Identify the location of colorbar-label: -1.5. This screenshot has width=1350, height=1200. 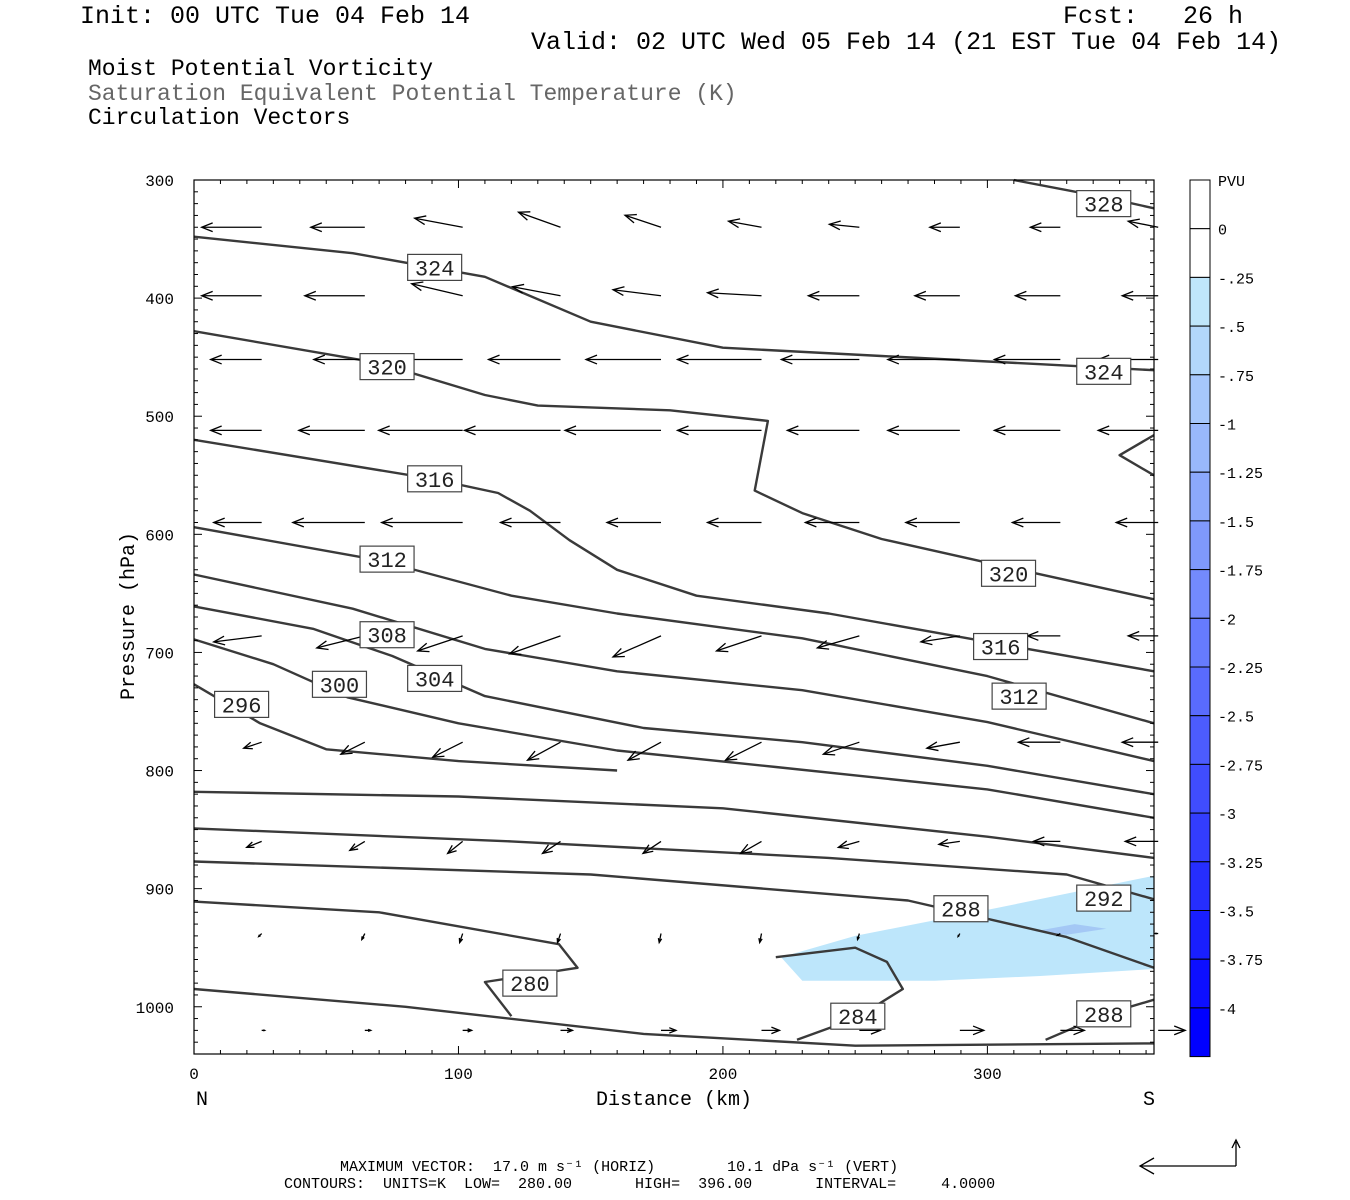
(1236, 523).